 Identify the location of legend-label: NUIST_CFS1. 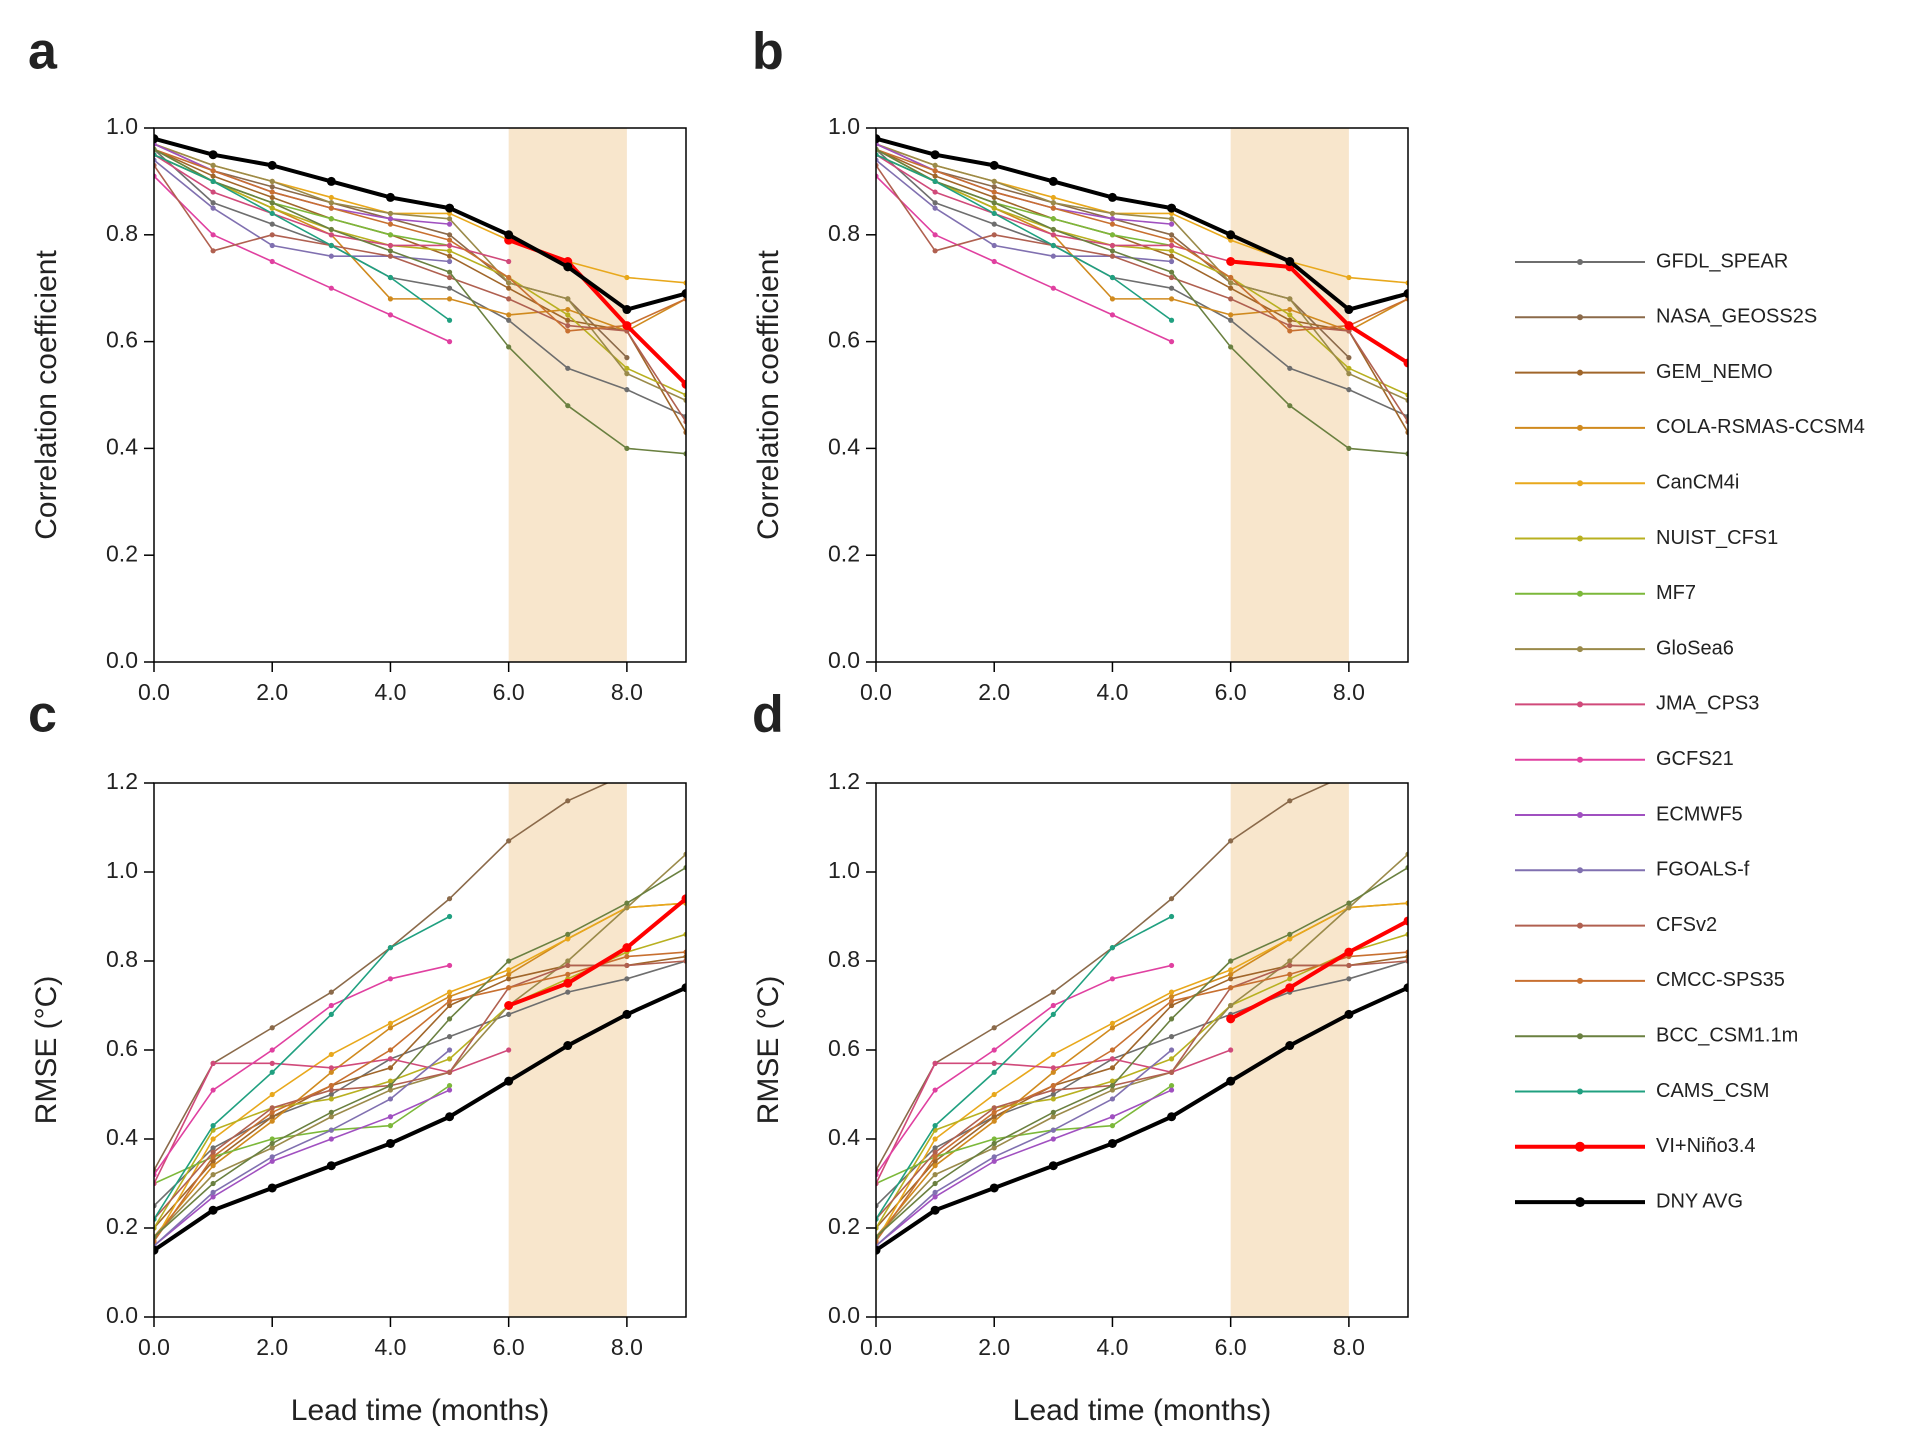
(1717, 538).